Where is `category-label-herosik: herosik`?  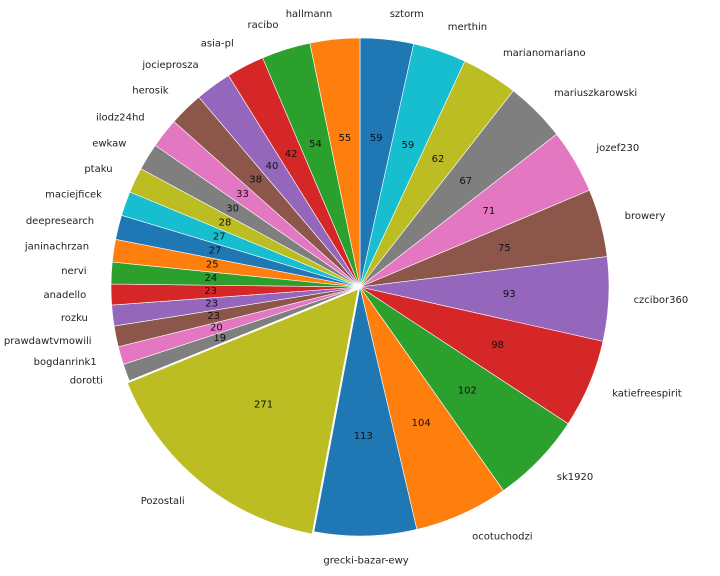 category-label-herosik: herosik is located at coordinates (150, 91).